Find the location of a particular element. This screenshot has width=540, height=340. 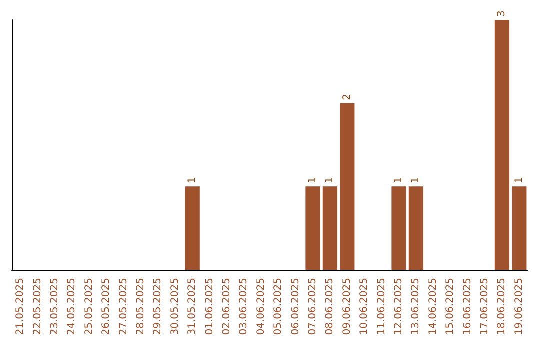

x-tick-label: 08.06.2025 is located at coordinates (330, 307).